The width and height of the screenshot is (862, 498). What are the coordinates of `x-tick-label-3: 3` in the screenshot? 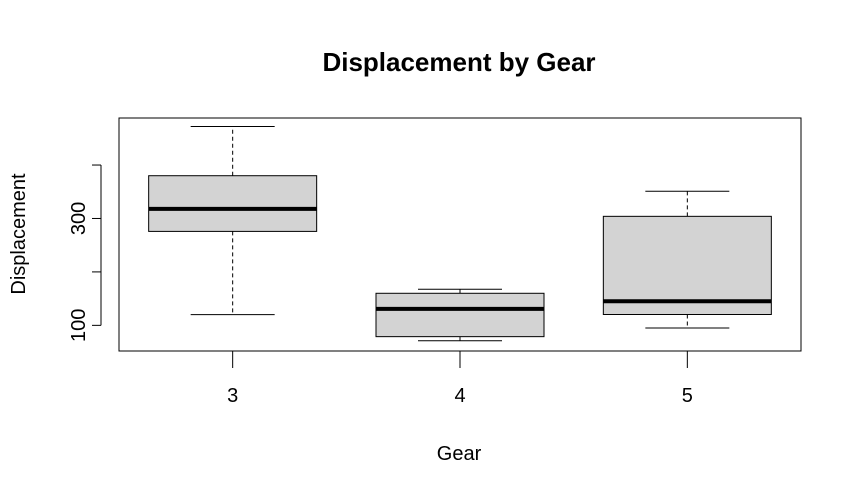 It's located at (232, 396).